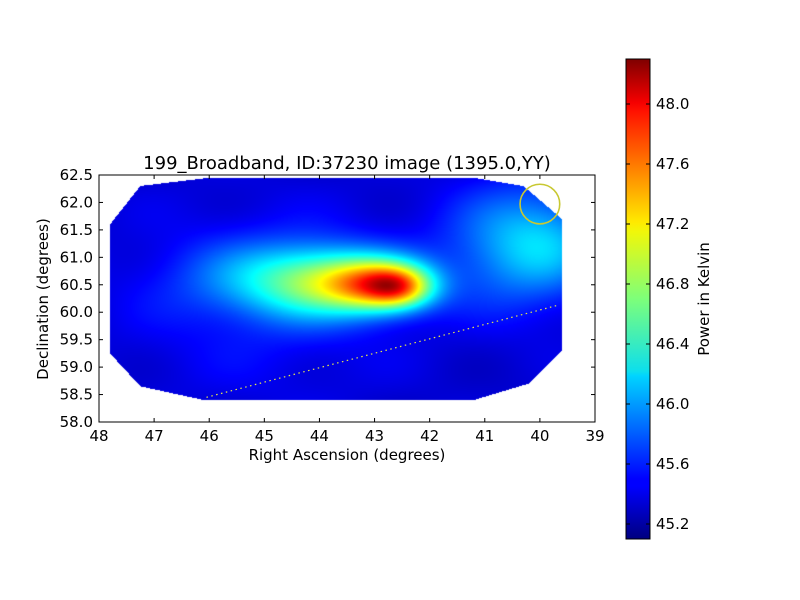  I want to click on y-tick-label: 59.5, so click(76, 340).